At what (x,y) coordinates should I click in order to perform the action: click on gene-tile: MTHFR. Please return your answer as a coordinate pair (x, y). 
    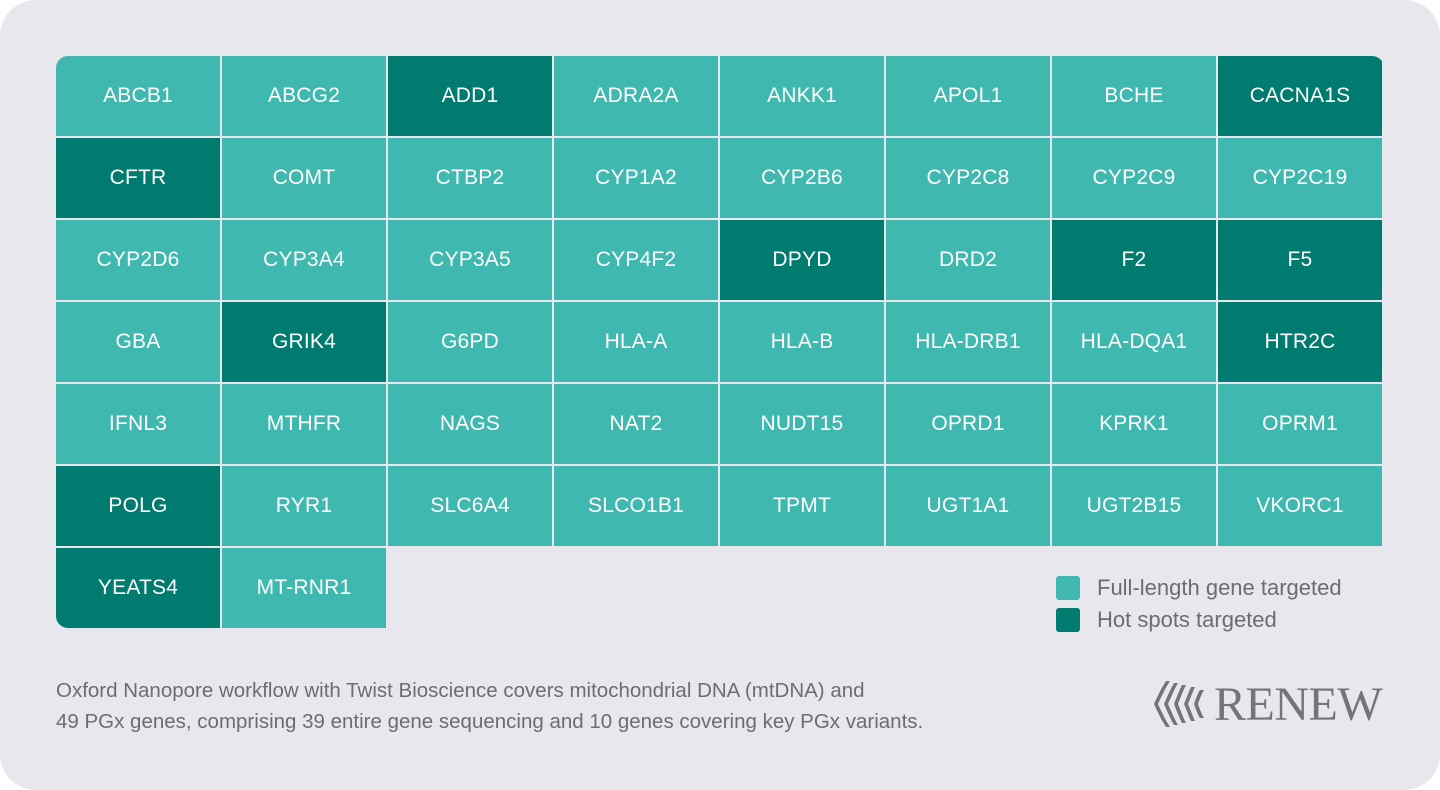
    Looking at the image, I should click on (304, 424).